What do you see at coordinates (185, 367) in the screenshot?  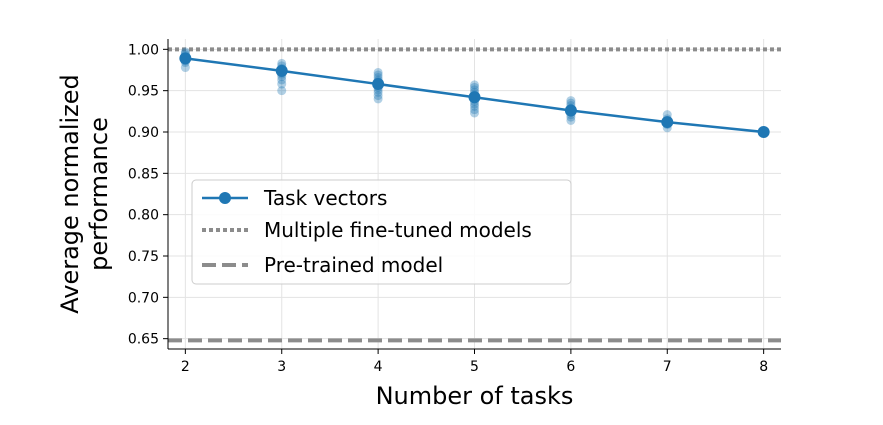 I see `x-tick-label: 2` at bounding box center [185, 367].